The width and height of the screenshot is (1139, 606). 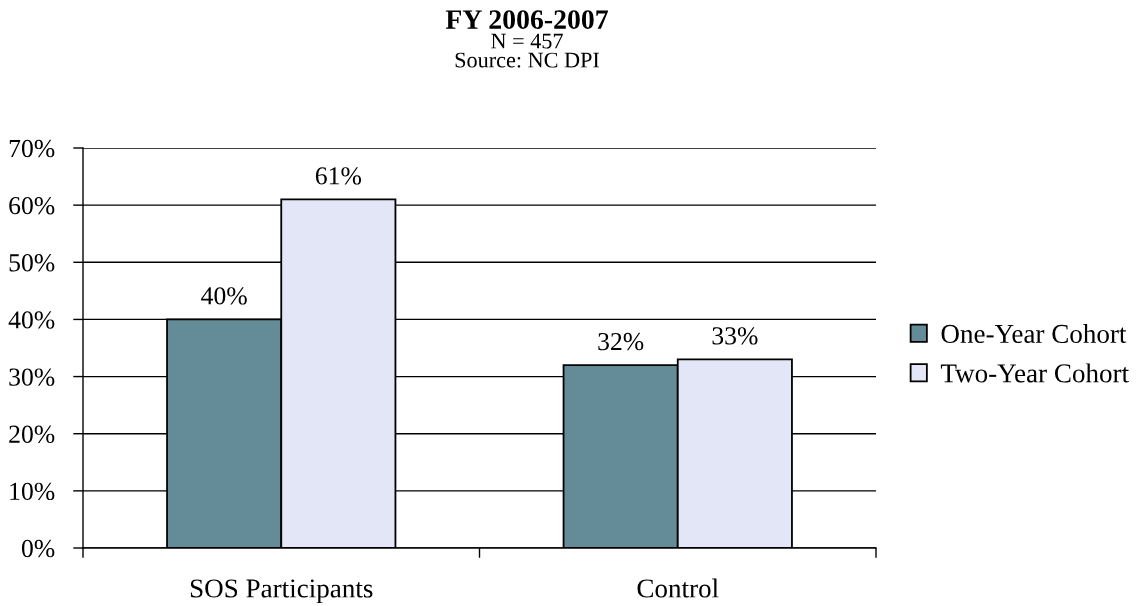 I want to click on data-label: 32%, so click(x=621, y=341).